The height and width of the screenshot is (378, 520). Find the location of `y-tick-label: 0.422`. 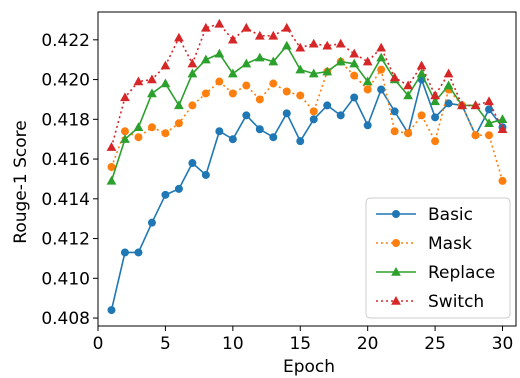

y-tick-label: 0.422 is located at coordinates (65, 41).